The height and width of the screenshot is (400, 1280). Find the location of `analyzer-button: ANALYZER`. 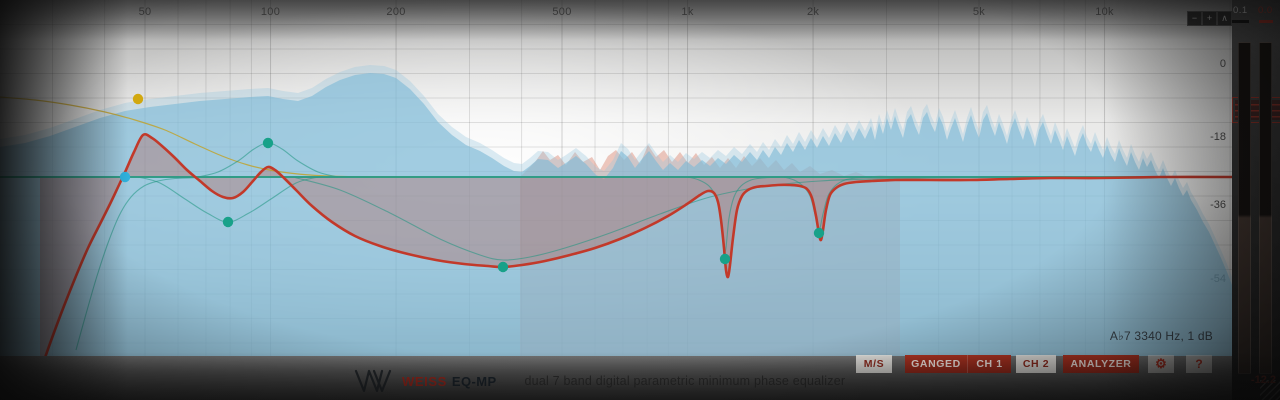

analyzer-button: ANALYZER is located at coordinates (1101, 364).